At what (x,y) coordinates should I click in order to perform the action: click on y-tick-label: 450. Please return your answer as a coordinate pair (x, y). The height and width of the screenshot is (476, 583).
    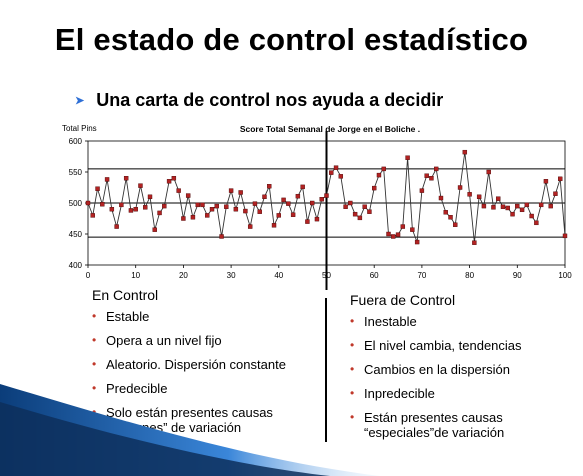
    Looking at the image, I should click on (76, 234).